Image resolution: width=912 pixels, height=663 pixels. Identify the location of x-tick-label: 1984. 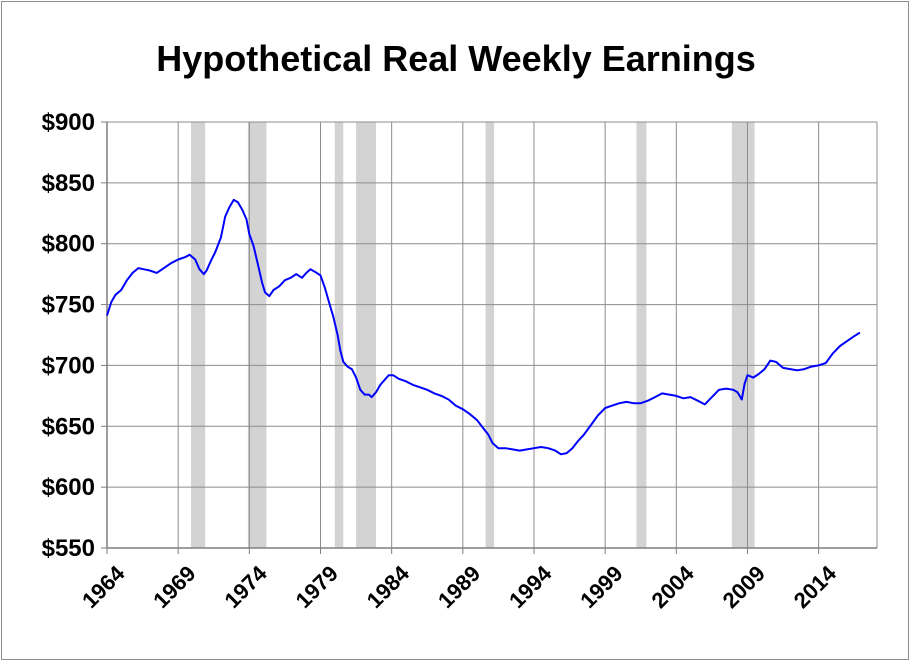
(388, 586).